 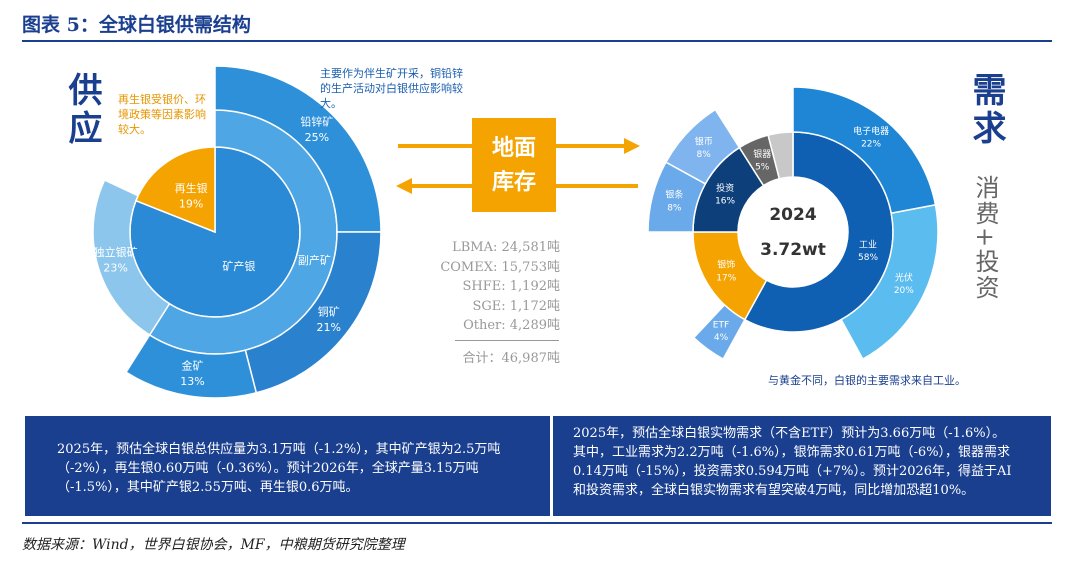 I want to click on segment-name: 银饰, so click(x=726, y=265).